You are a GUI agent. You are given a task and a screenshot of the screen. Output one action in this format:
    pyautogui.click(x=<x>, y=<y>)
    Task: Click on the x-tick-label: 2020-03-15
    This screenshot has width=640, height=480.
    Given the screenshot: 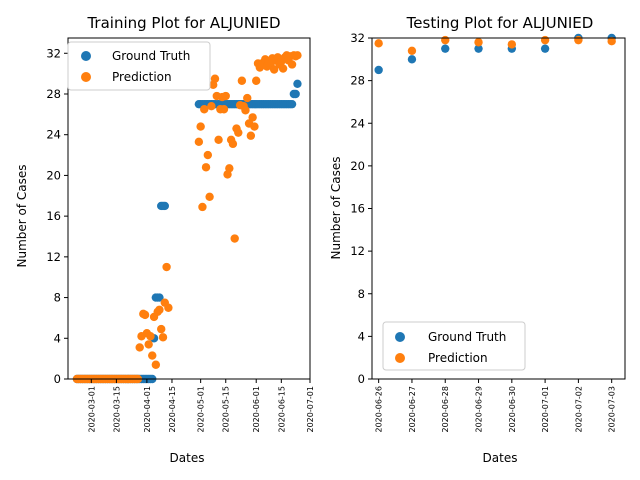 What is the action you would take?
    pyautogui.click(x=116, y=409)
    